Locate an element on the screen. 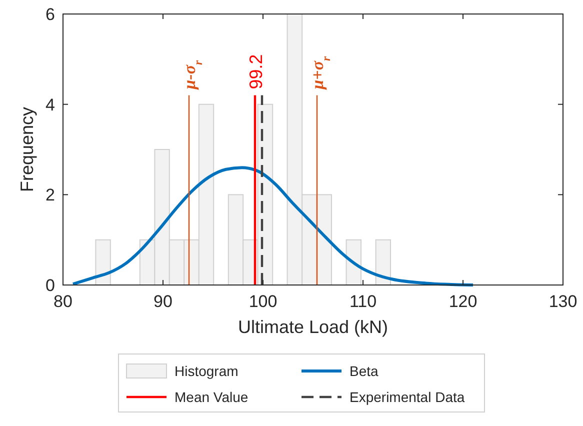  x-tick-label: 100 is located at coordinates (263, 301).